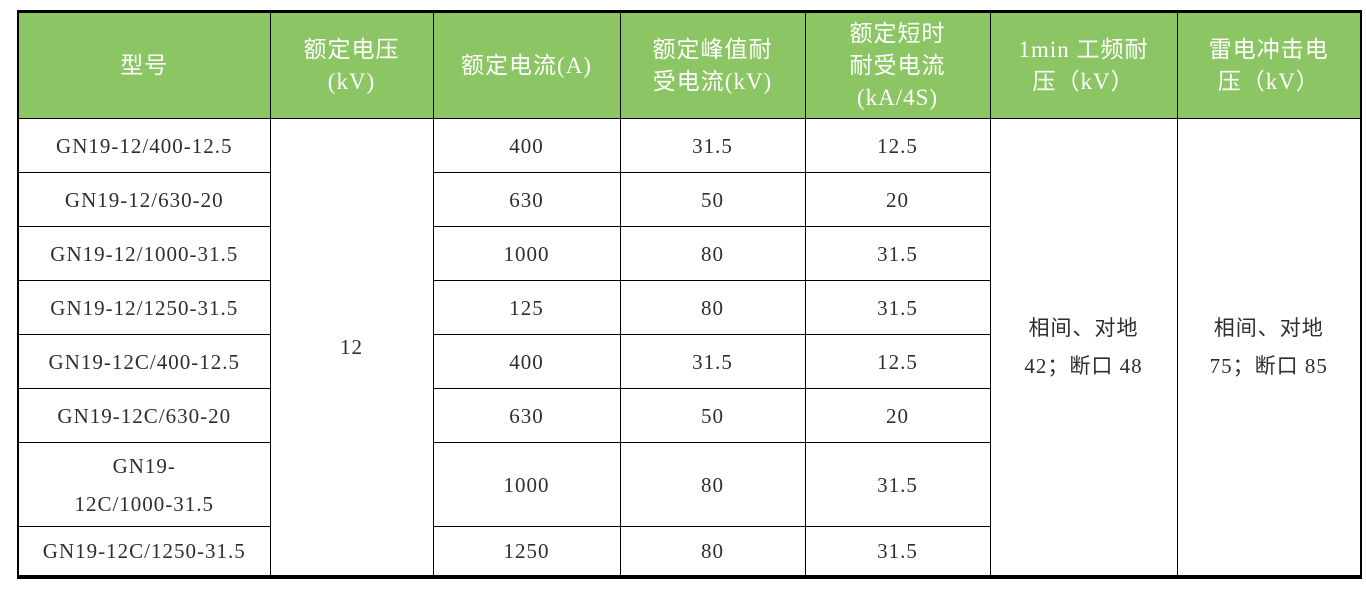 Image resolution: width=1366 pixels, height=590 pixels. What do you see at coordinates (351, 65) in the screenshot?
I see `column-header-rated-voltage: 额定电压 (kV)` at bounding box center [351, 65].